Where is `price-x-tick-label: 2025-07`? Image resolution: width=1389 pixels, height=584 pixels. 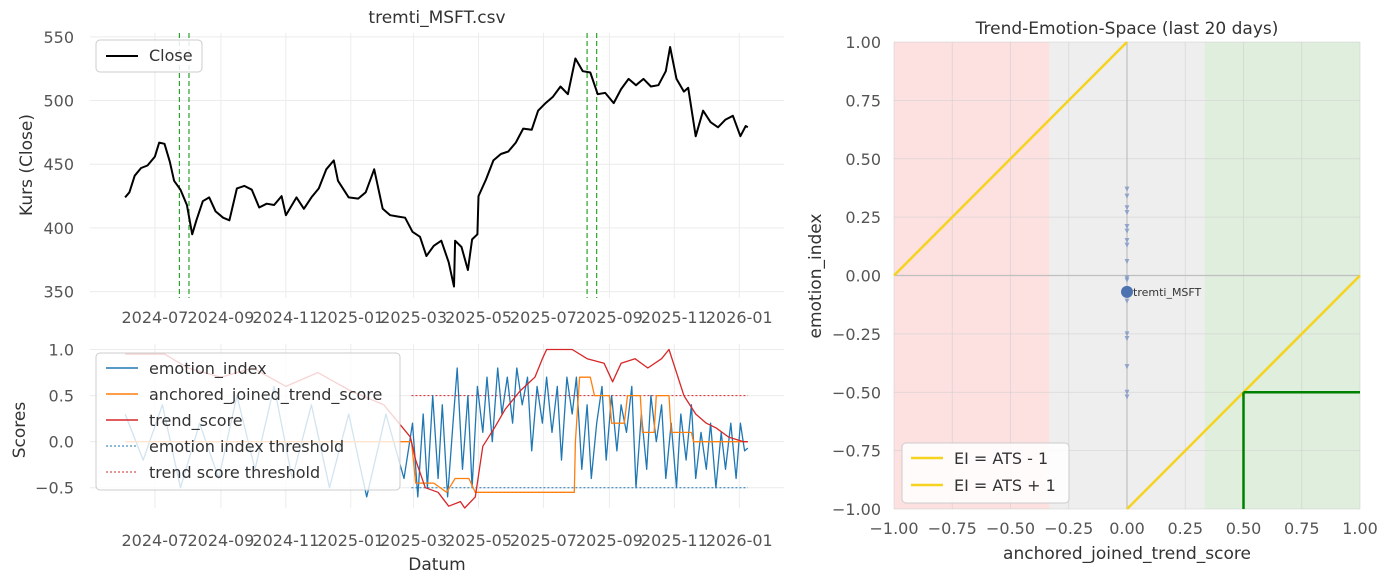 price-x-tick-label: 2025-07 is located at coordinates (543, 317).